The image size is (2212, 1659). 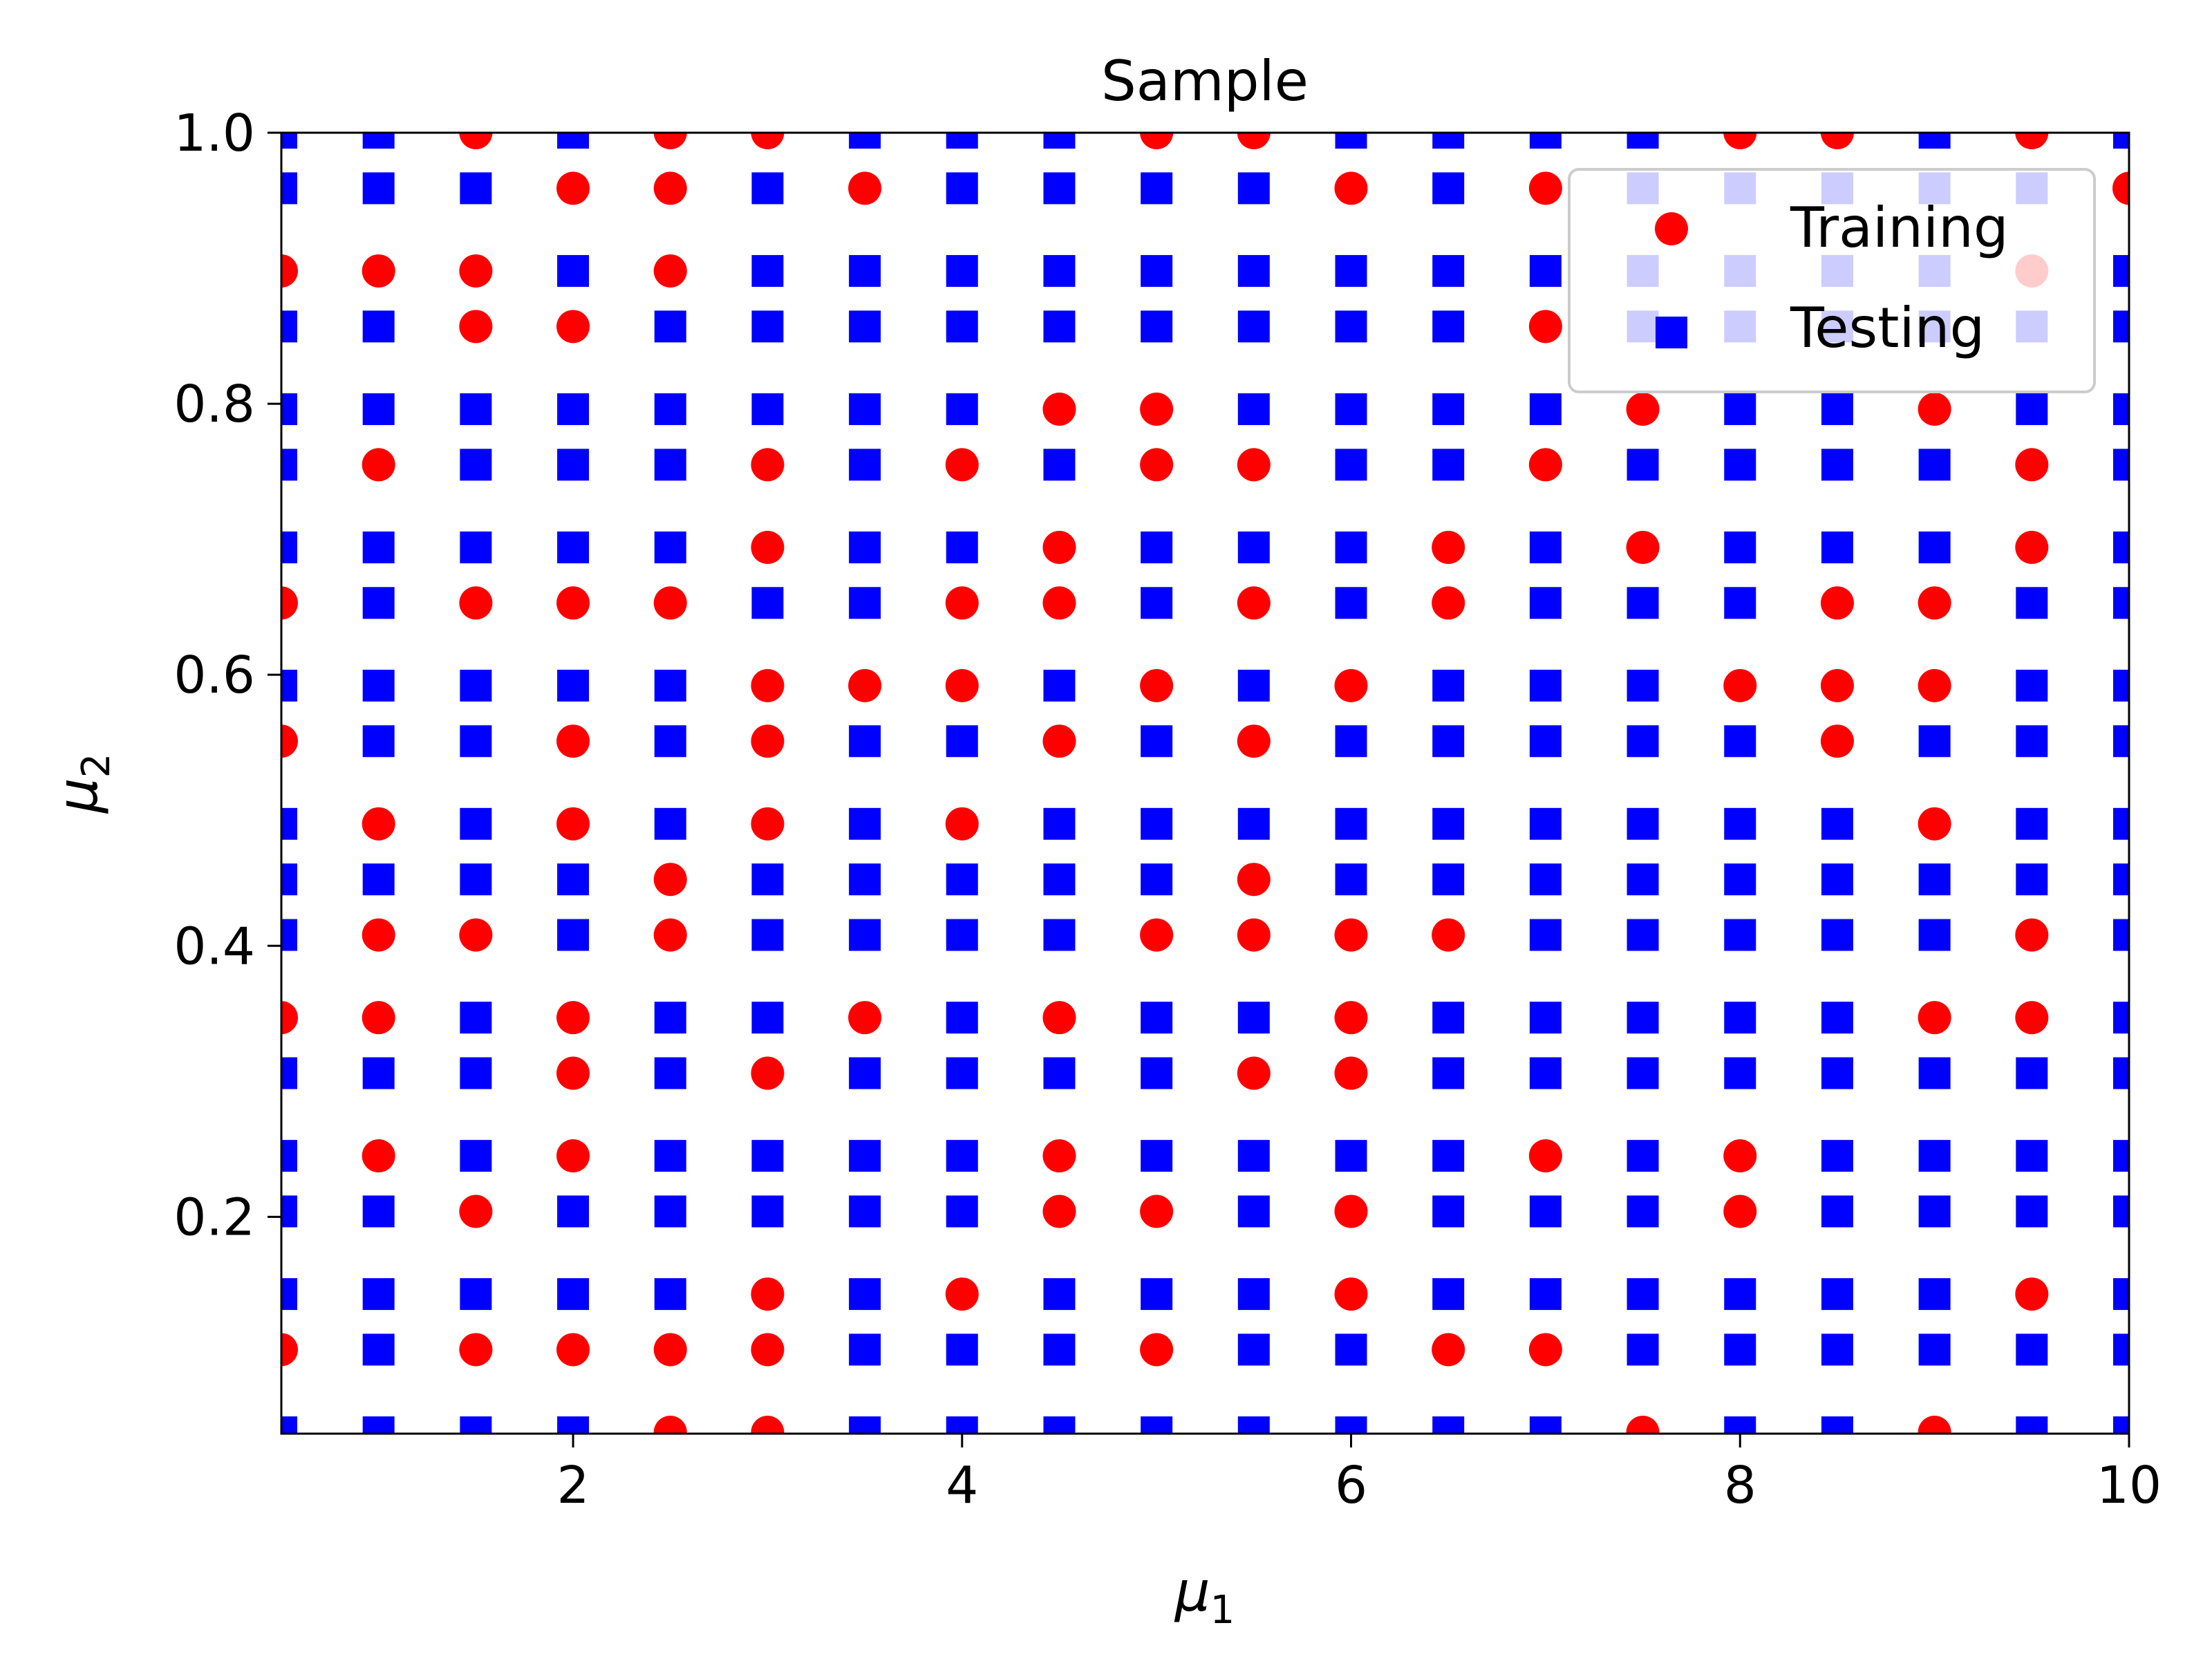 I want to click on x-axis-label-symbol: μ, so click(x=1192, y=1591).